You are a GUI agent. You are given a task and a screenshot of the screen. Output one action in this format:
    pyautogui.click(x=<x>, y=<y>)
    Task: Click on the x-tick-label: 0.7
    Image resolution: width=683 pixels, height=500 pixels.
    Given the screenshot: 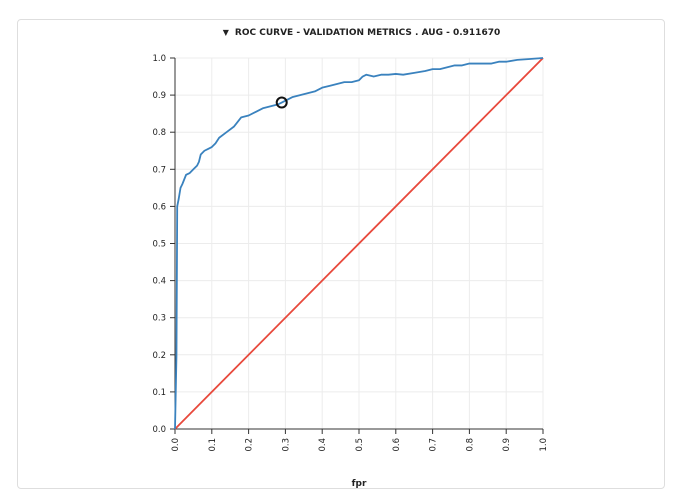 What is the action you would take?
    pyautogui.click(x=434, y=445)
    